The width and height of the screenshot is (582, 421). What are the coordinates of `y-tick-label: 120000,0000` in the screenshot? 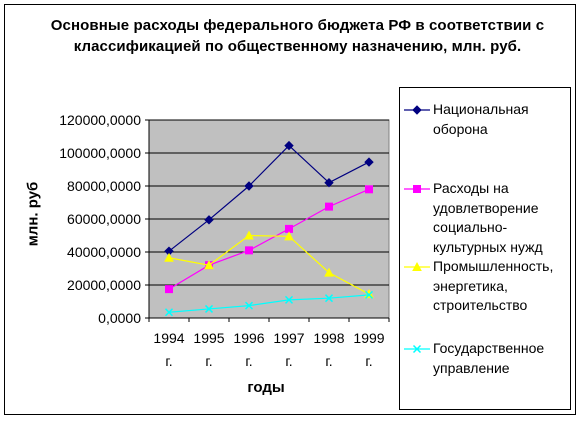 It's located at (100, 120).